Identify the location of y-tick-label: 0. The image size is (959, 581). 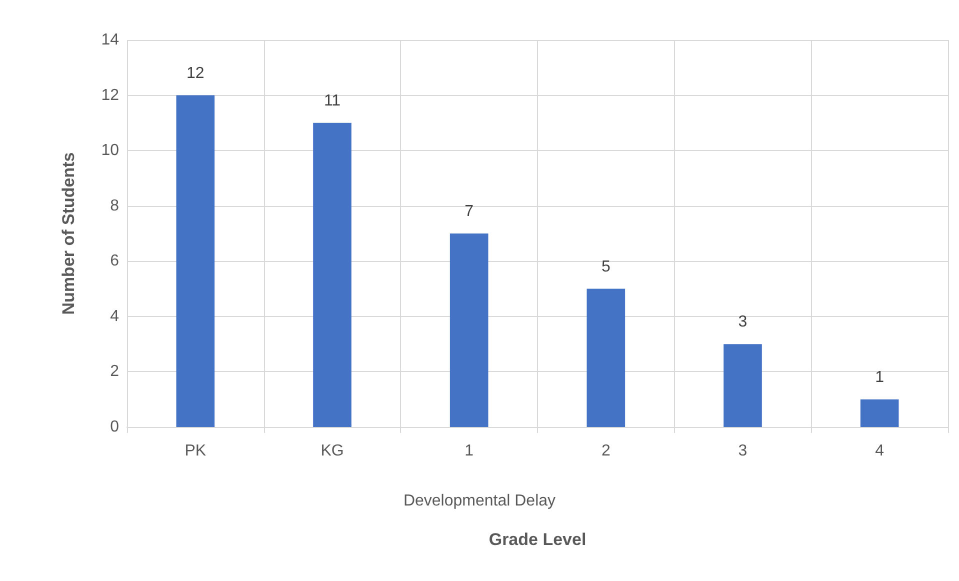
(115, 427).